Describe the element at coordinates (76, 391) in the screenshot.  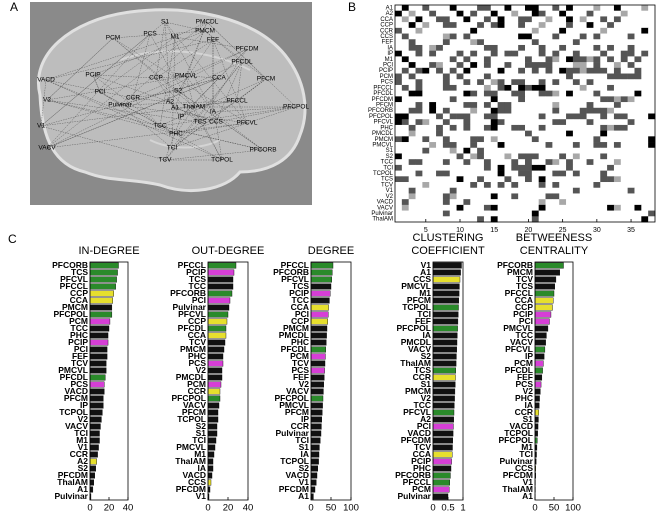
I see `category-label: VACD` at that location.